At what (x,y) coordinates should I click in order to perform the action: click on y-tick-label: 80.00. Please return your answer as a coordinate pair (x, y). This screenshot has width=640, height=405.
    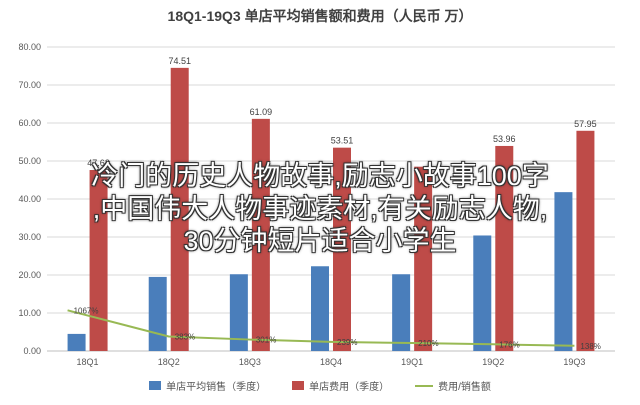
    Looking at the image, I should click on (29, 47).